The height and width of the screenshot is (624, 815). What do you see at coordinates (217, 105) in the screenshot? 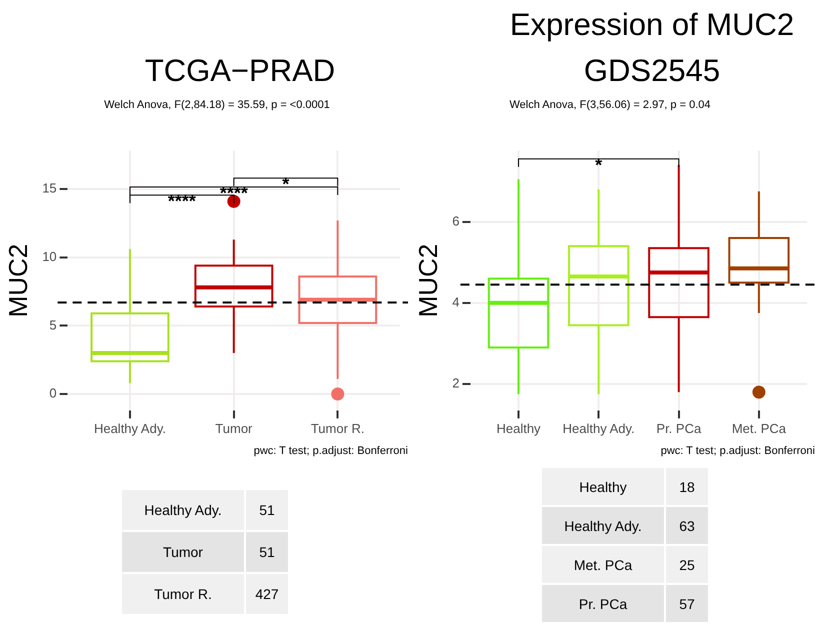
I see `chart-subtitle: Welch Anova, F(2,84.18) = 35.59, p = <0.0001` at bounding box center [217, 105].